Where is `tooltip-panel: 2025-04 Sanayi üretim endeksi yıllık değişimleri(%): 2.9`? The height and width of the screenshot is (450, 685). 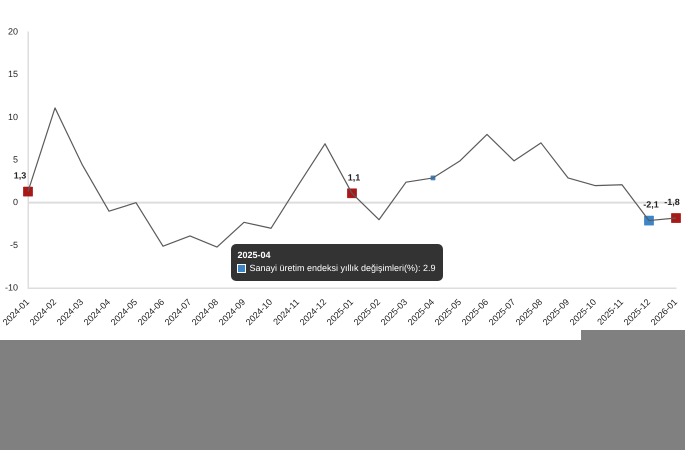
tooltip-panel: 2025-04 Sanayi üretim endeksi yıllık değişimleri(%): 2.9 is located at coordinates (337, 262).